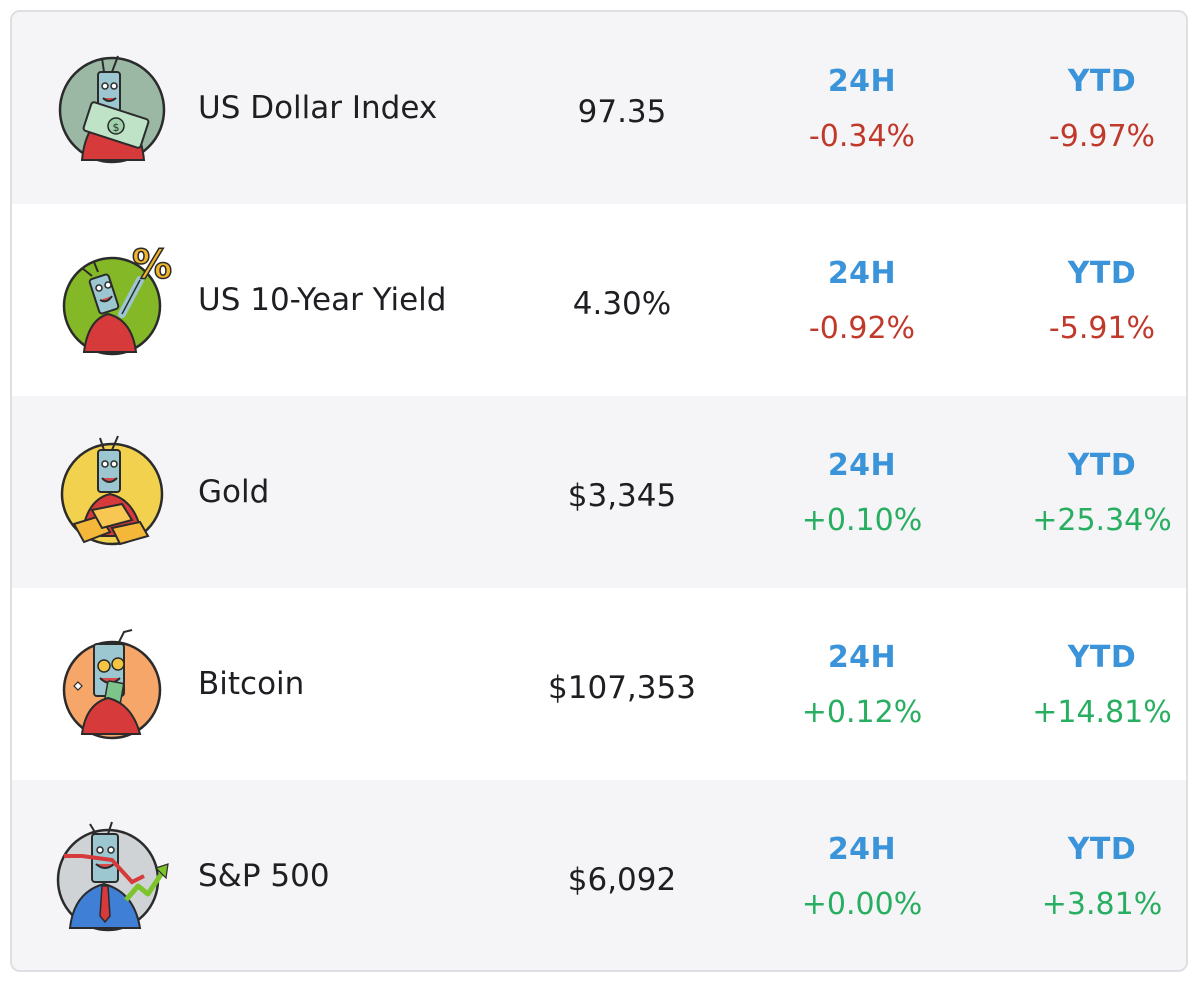 The width and height of the screenshot is (1200, 984). Describe the element at coordinates (1096, 108) in the screenshot. I see `change-ytd: YTD -9.97%` at that location.